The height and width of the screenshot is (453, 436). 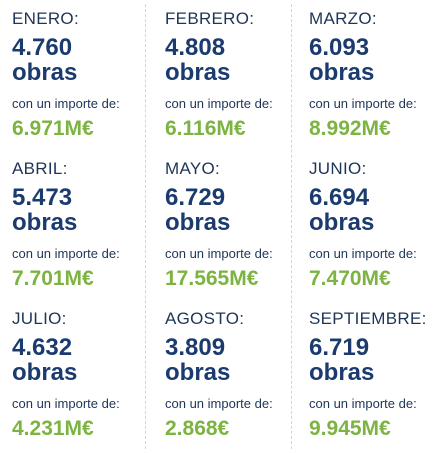 What do you see at coordinates (197, 428) in the screenshot?
I see `amount-value: 2.868€` at bounding box center [197, 428].